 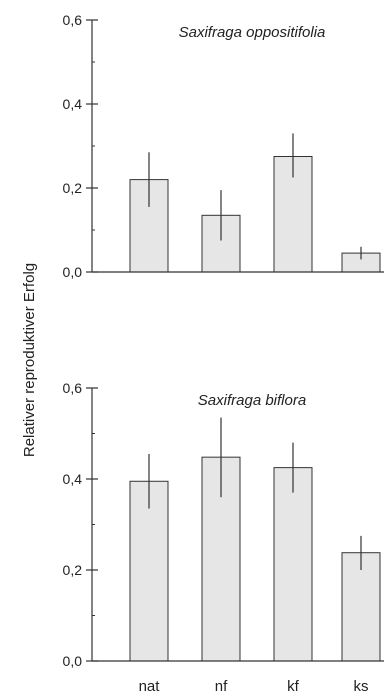 What do you see at coordinates (29, 360) in the screenshot?
I see `y-axis-label: Relativer reproduktiver Erfolg` at bounding box center [29, 360].